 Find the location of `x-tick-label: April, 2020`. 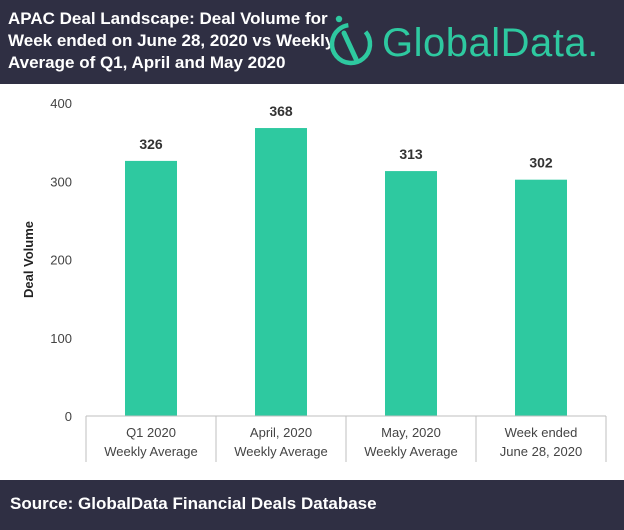

x-tick-label: April, 2020 is located at coordinates (281, 432).